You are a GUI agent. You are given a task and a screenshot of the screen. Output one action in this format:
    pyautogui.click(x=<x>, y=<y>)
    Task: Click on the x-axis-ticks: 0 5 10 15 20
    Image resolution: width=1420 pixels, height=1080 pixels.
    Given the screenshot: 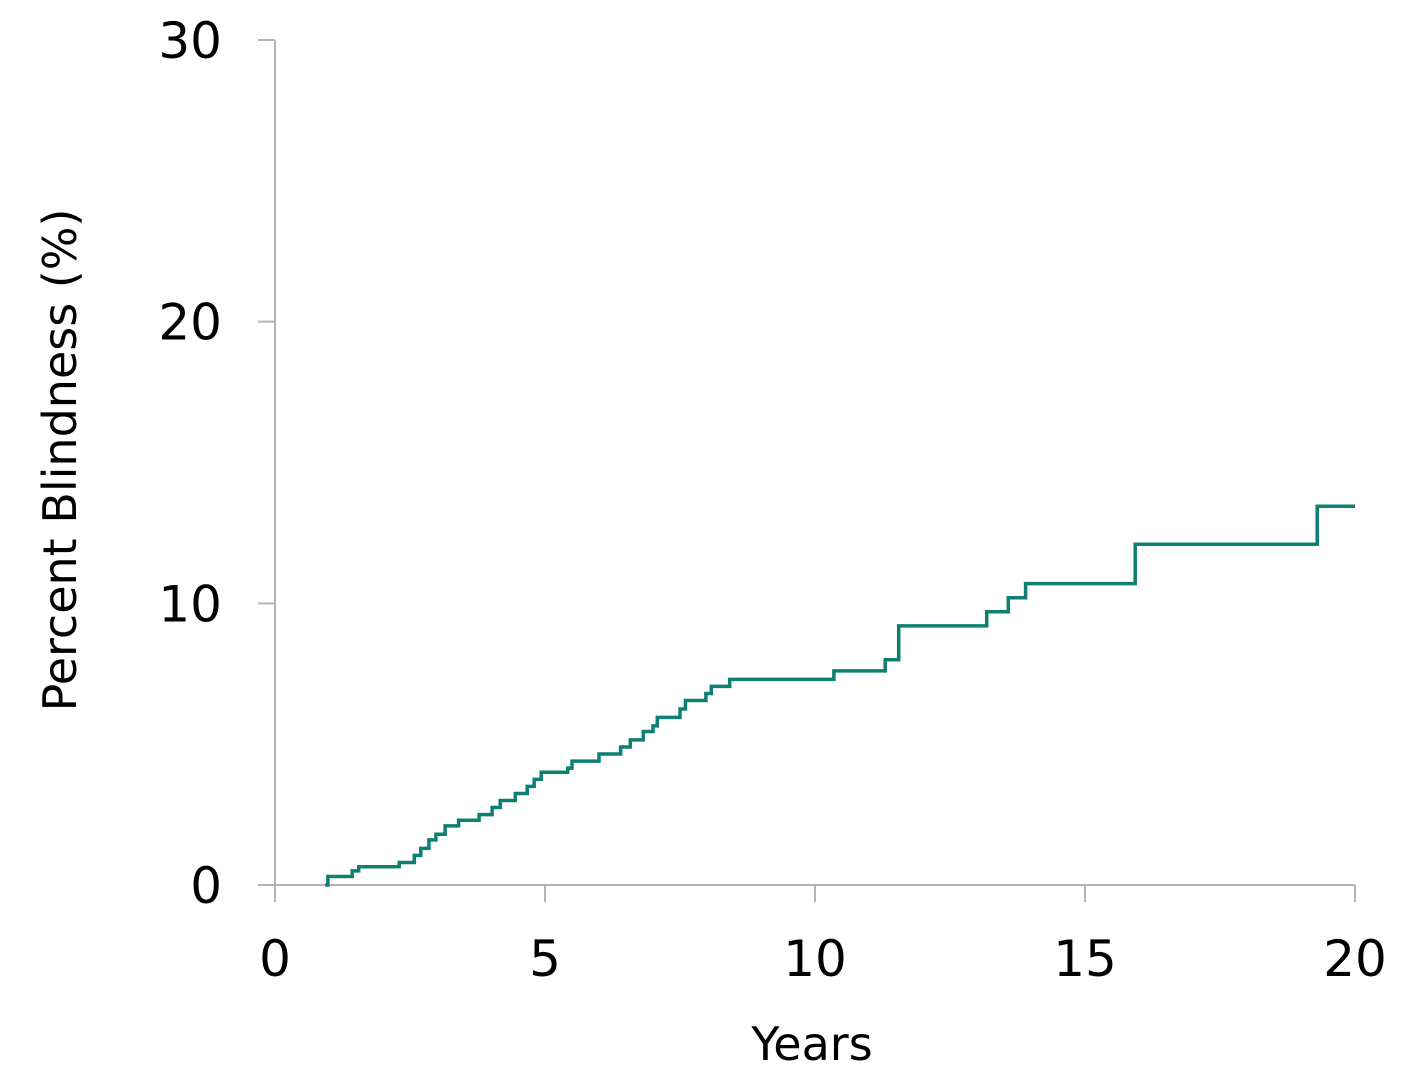 What is the action you would take?
    pyautogui.click(x=823, y=936)
    